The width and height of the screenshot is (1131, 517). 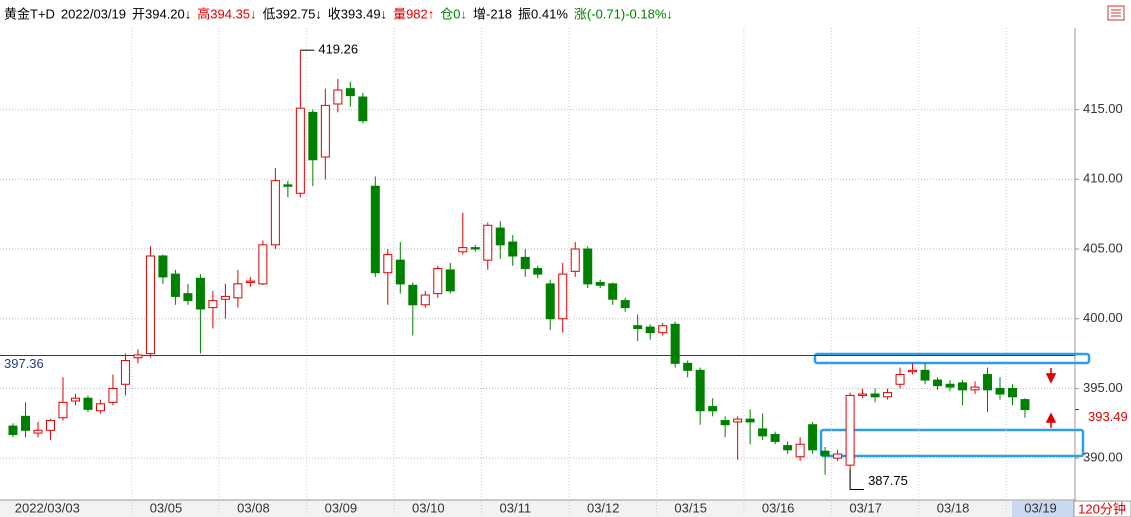 I want to click on x-tick-label: 03/08, so click(x=253, y=507).